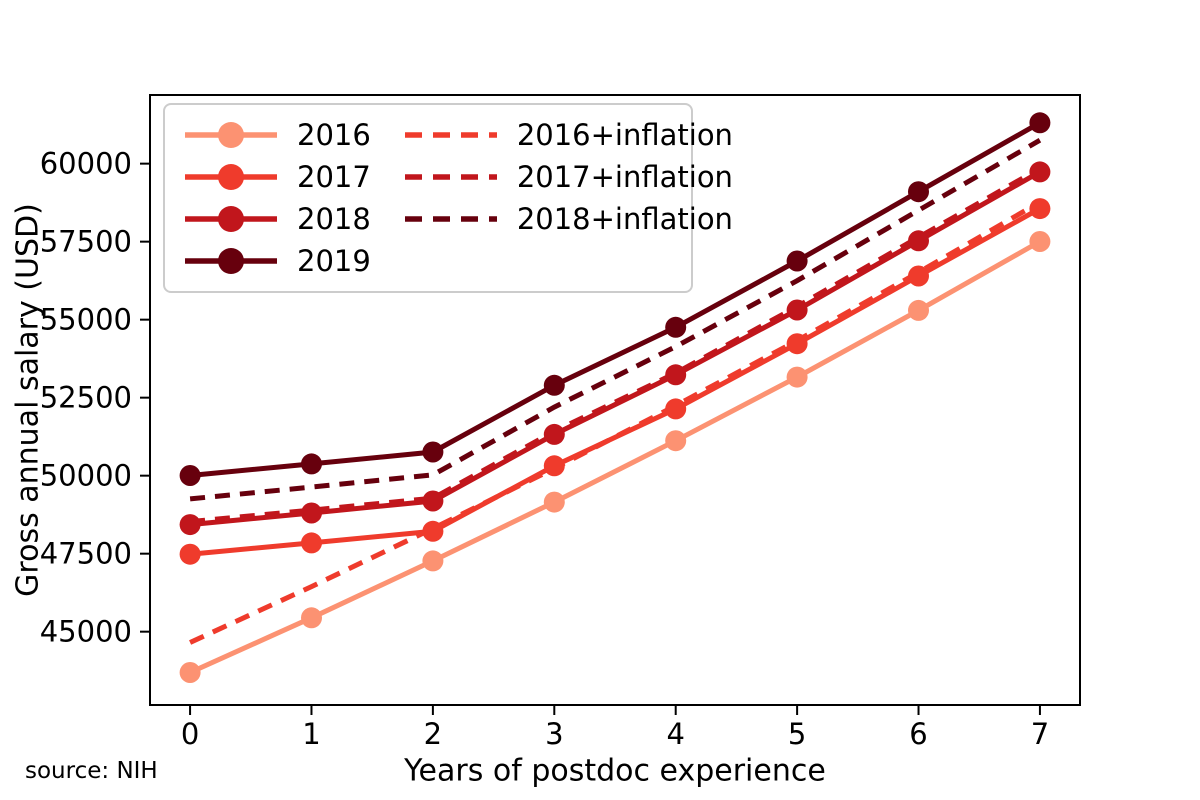 The image size is (1200, 800). I want to click on legend-item-2018: 2018, so click(278, 219).